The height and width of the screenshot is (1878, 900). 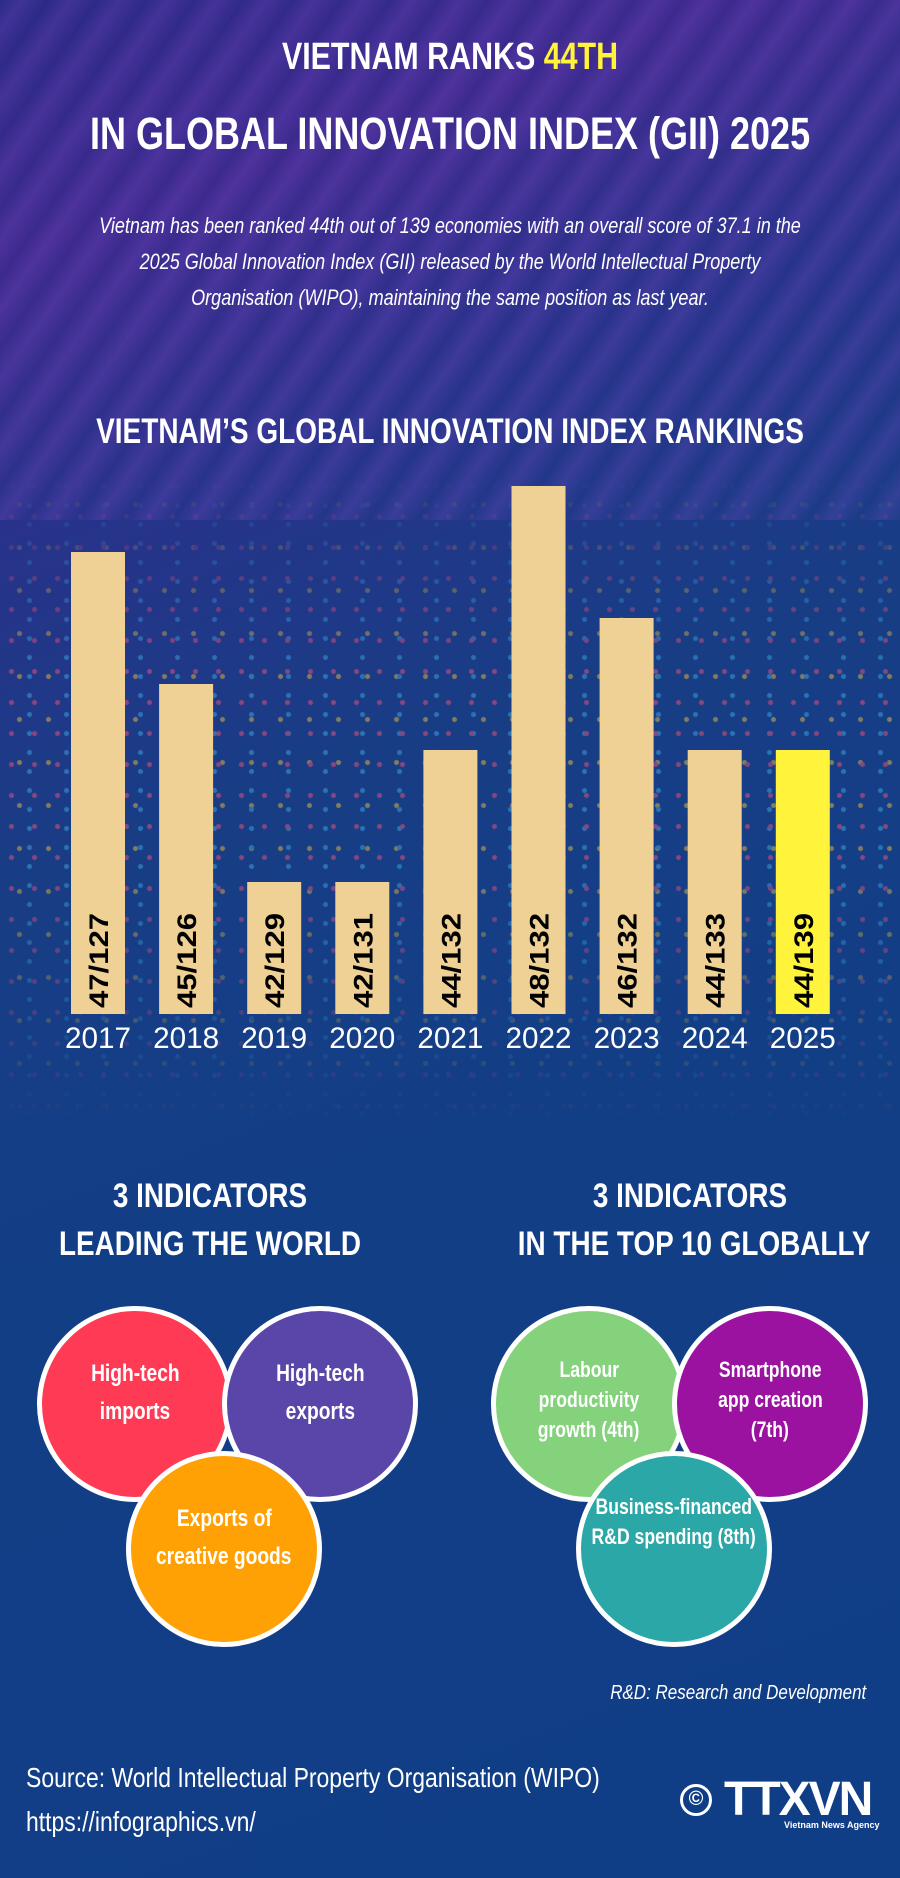 What do you see at coordinates (320, 1411) in the screenshot?
I see `indicator-text: exports` at bounding box center [320, 1411].